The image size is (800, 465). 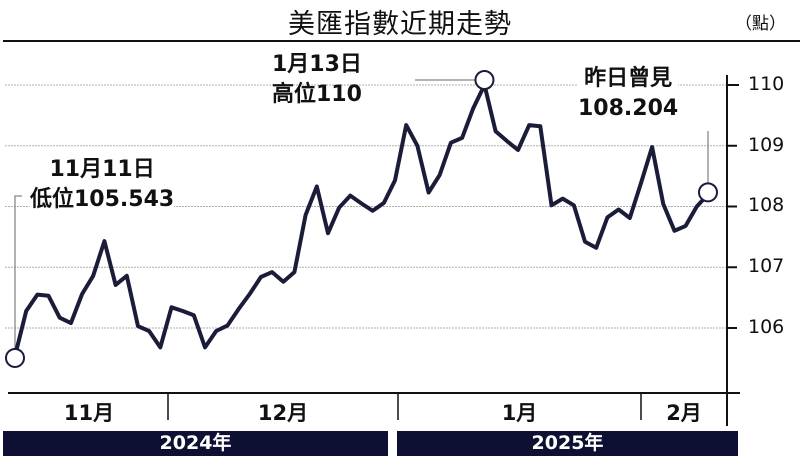 I want to click on annotation-low: 11月11日 低位105.543, so click(x=102, y=185).